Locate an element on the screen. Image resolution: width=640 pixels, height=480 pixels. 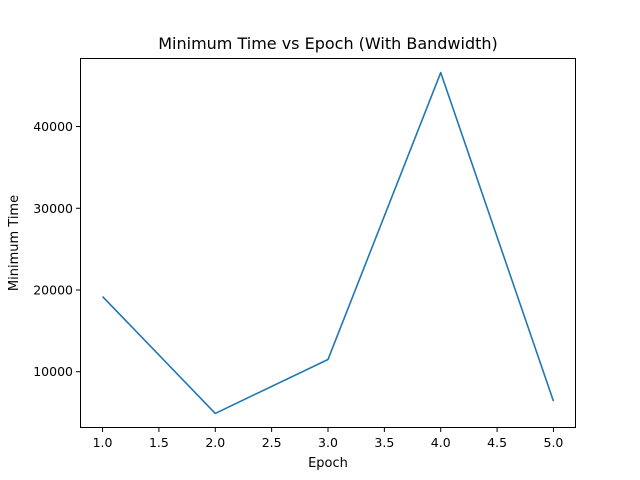
chart-title: Minimum Time vs Epoch (With Bandwidth) is located at coordinates (328, 43).